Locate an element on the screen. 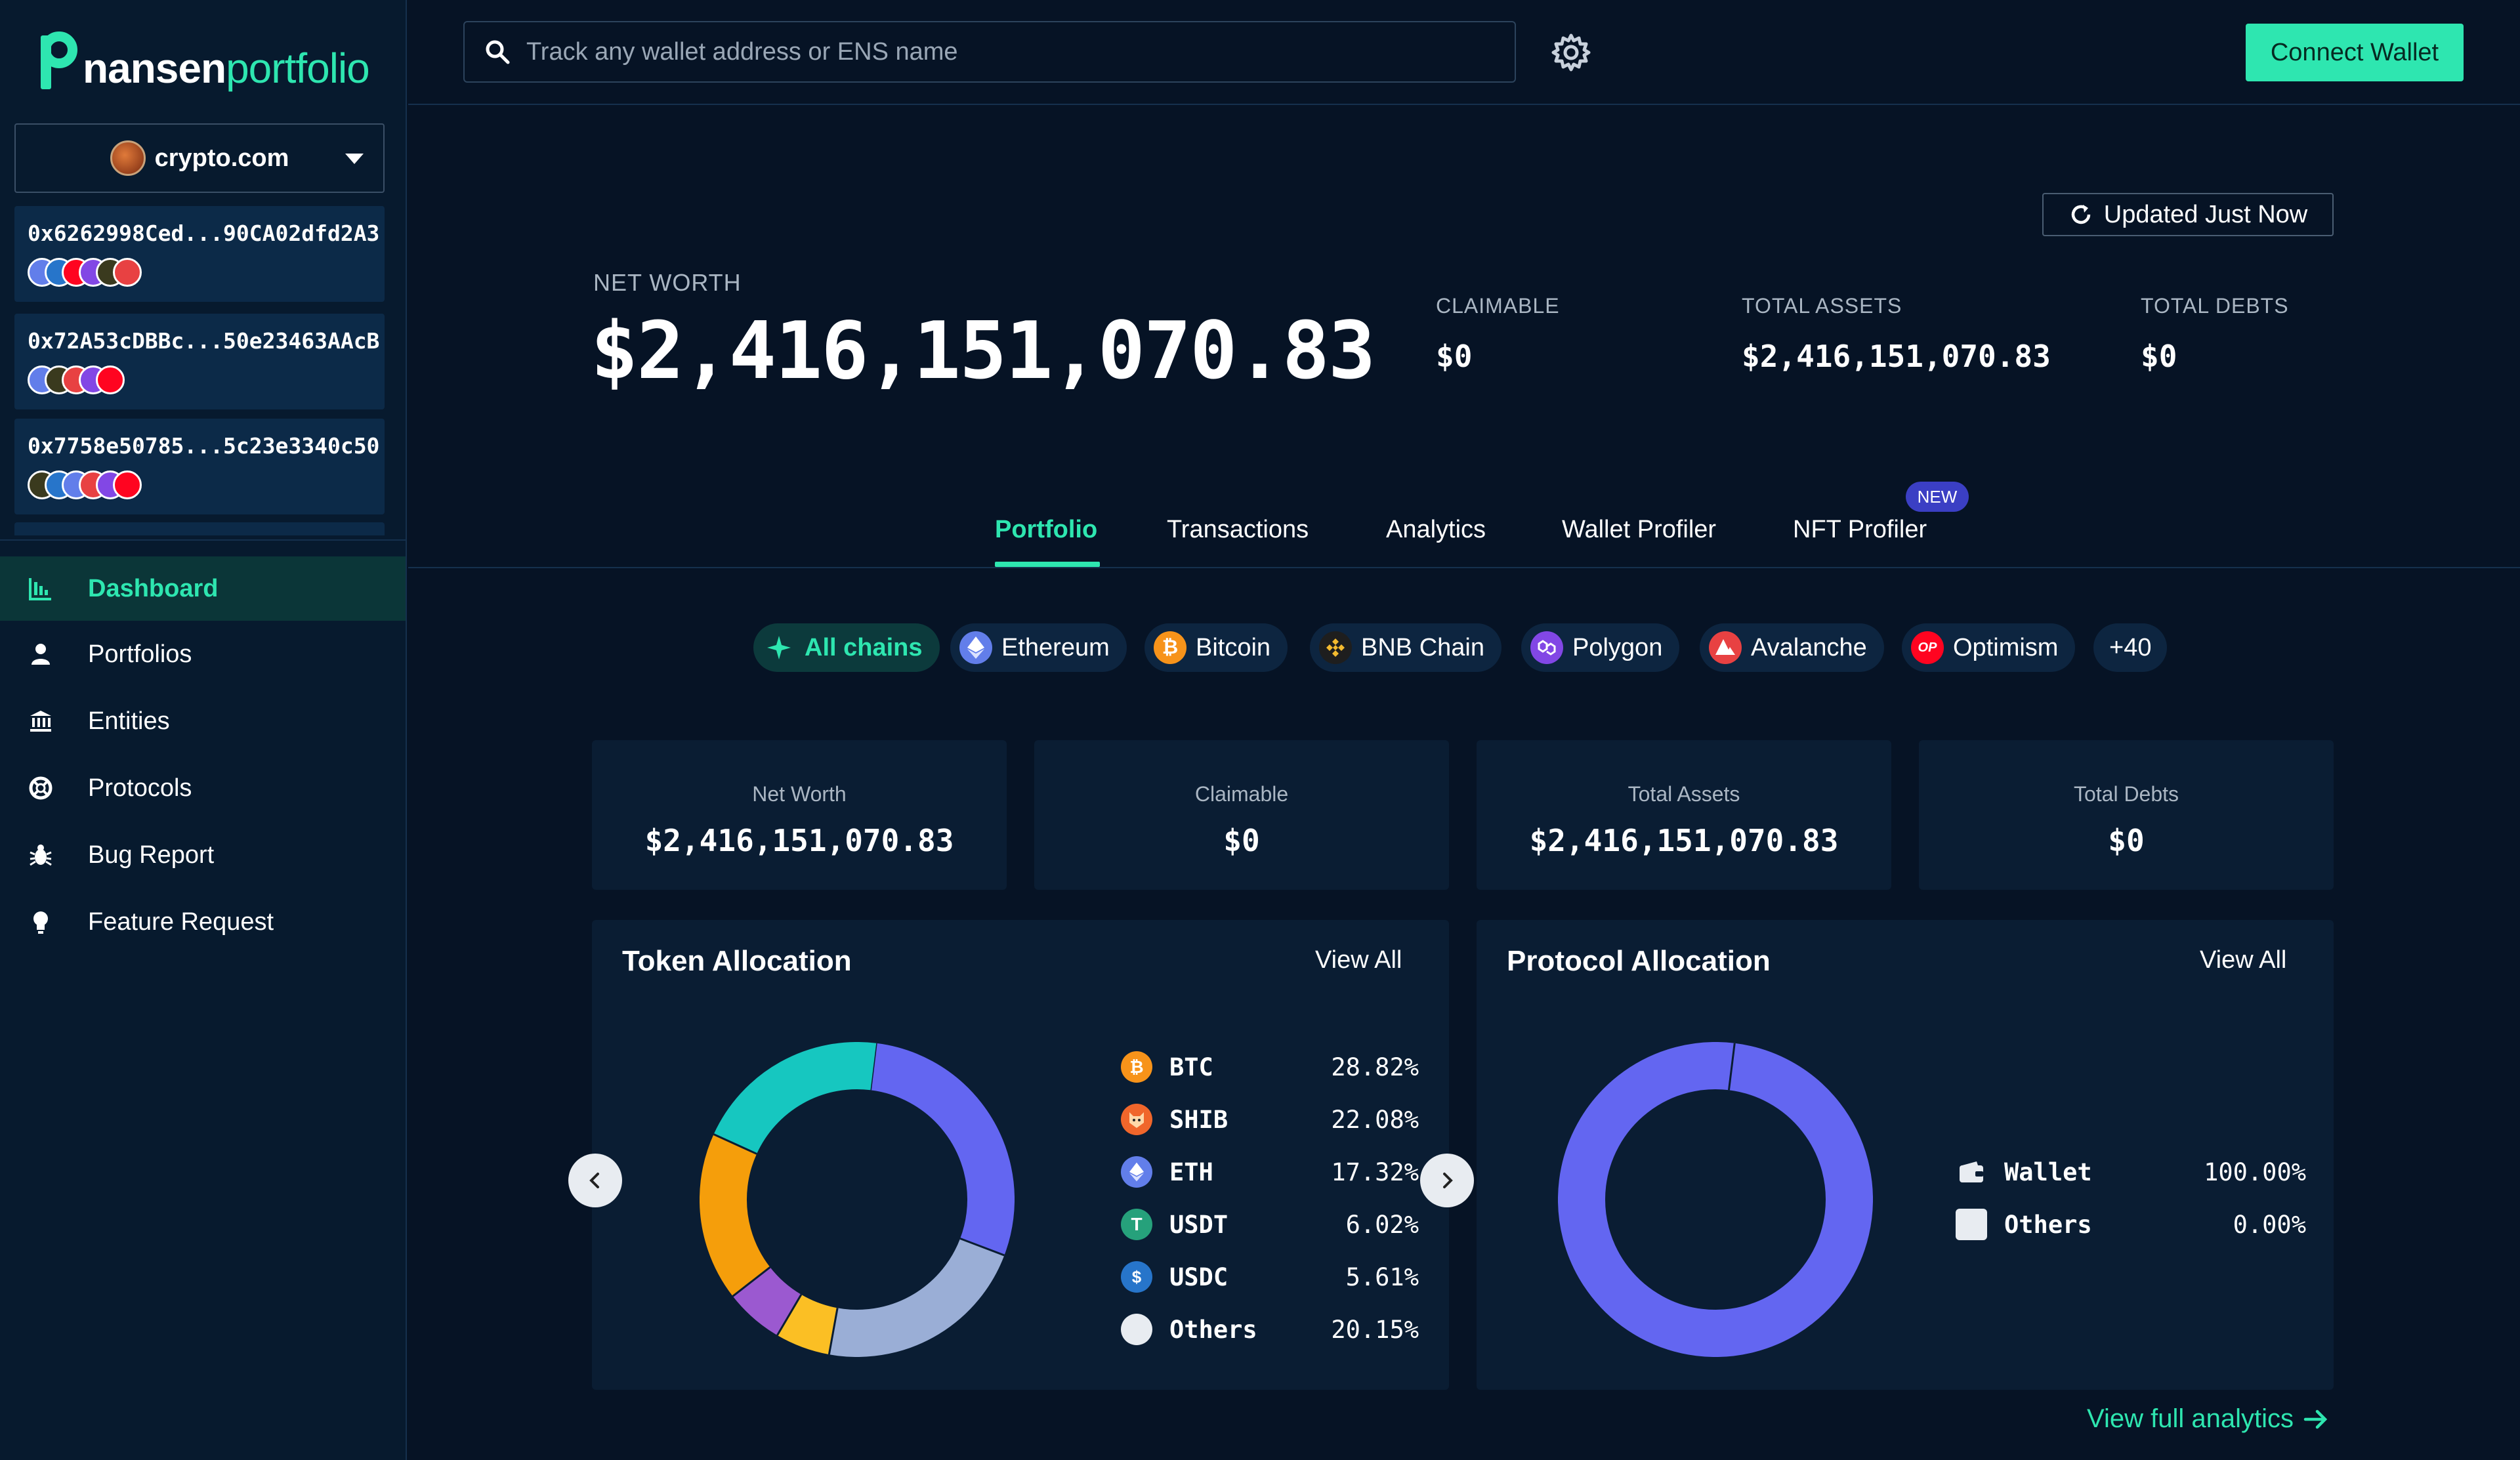  legend-symbol: BTC is located at coordinates (1191, 1067).